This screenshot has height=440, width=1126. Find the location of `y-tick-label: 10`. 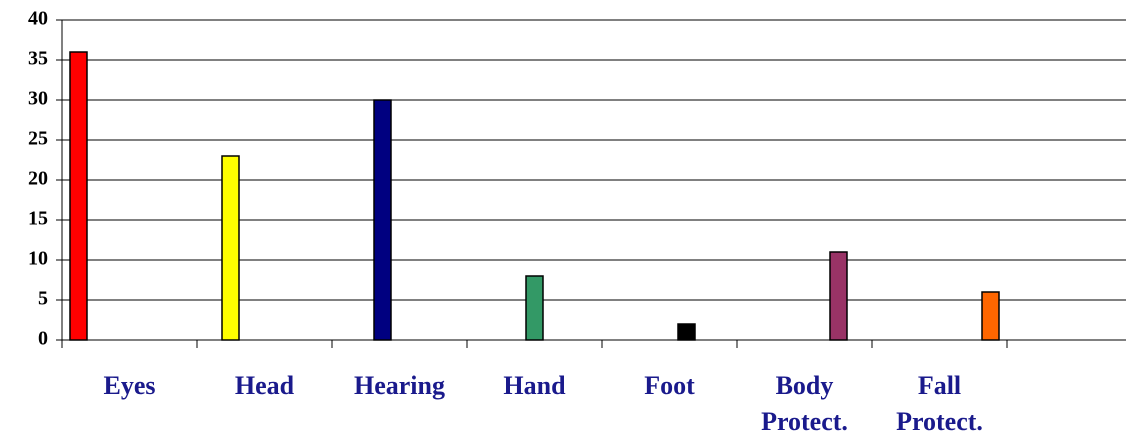

y-tick-label: 10 is located at coordinates (38, 259).